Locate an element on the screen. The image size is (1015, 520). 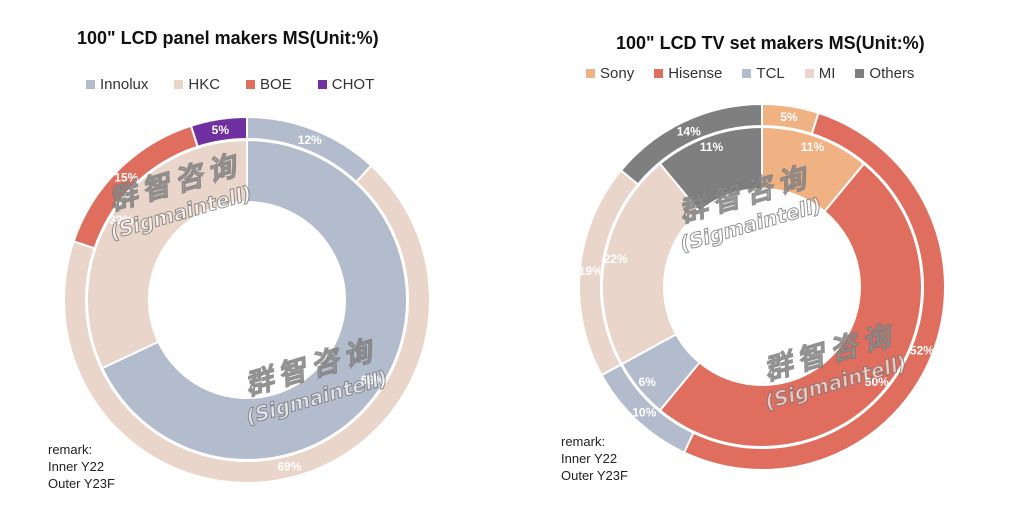
data-label-inner-label-others: 11% is located at coordinates (712, 147).